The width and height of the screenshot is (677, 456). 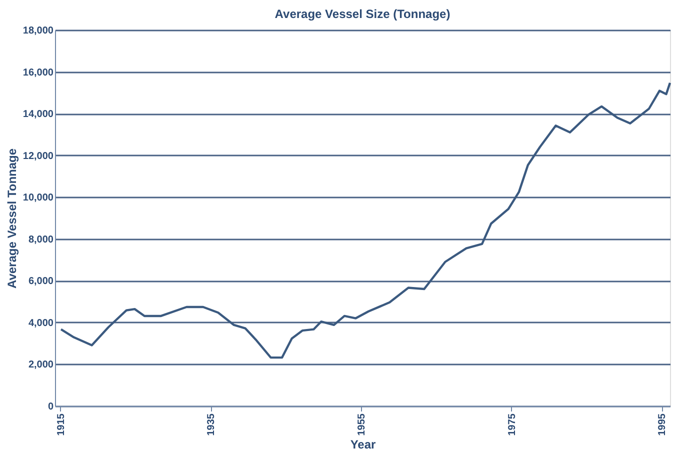 What do you see at coordinates (38, 114) in the screenshot?
I see `y-tick-label: 14,000` at bounding box center [38, 114].